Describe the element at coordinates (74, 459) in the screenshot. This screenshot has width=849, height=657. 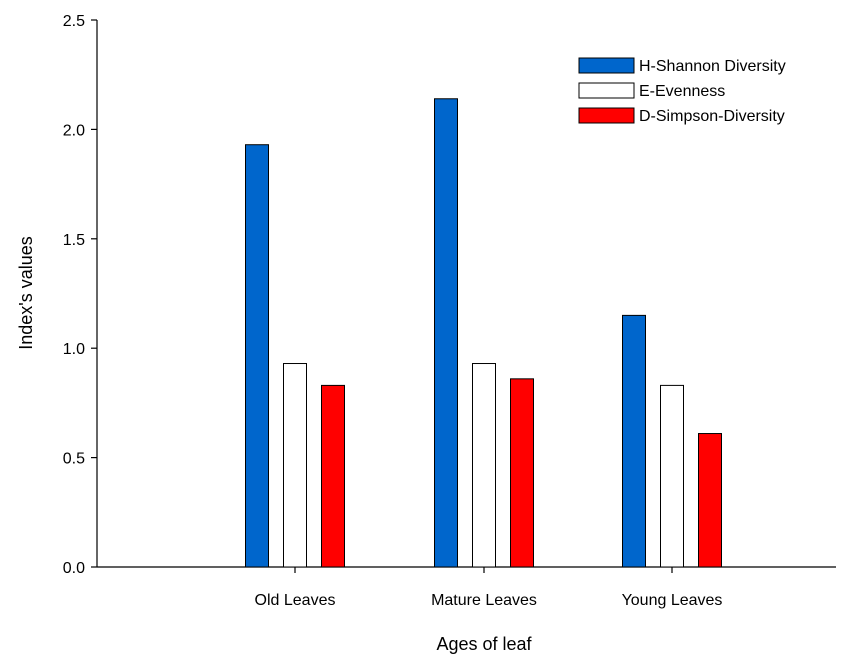
I see `y-tick-label: 0.5` at that location.